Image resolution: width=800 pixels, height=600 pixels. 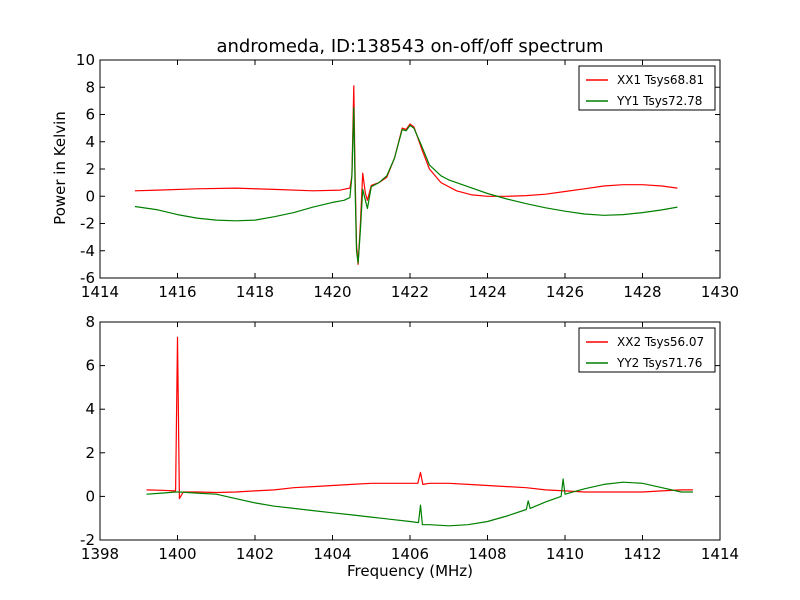 What do you see at coordinates (87, 251) in the screenshot?
I see `y-tick-label: -4` at bounding box center [87, 251].